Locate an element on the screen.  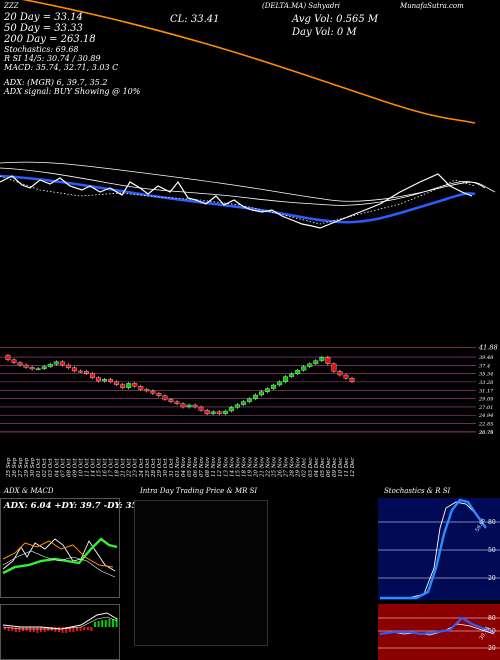
date-tick-label: 02 Oct is located at coordinates (45, 467).